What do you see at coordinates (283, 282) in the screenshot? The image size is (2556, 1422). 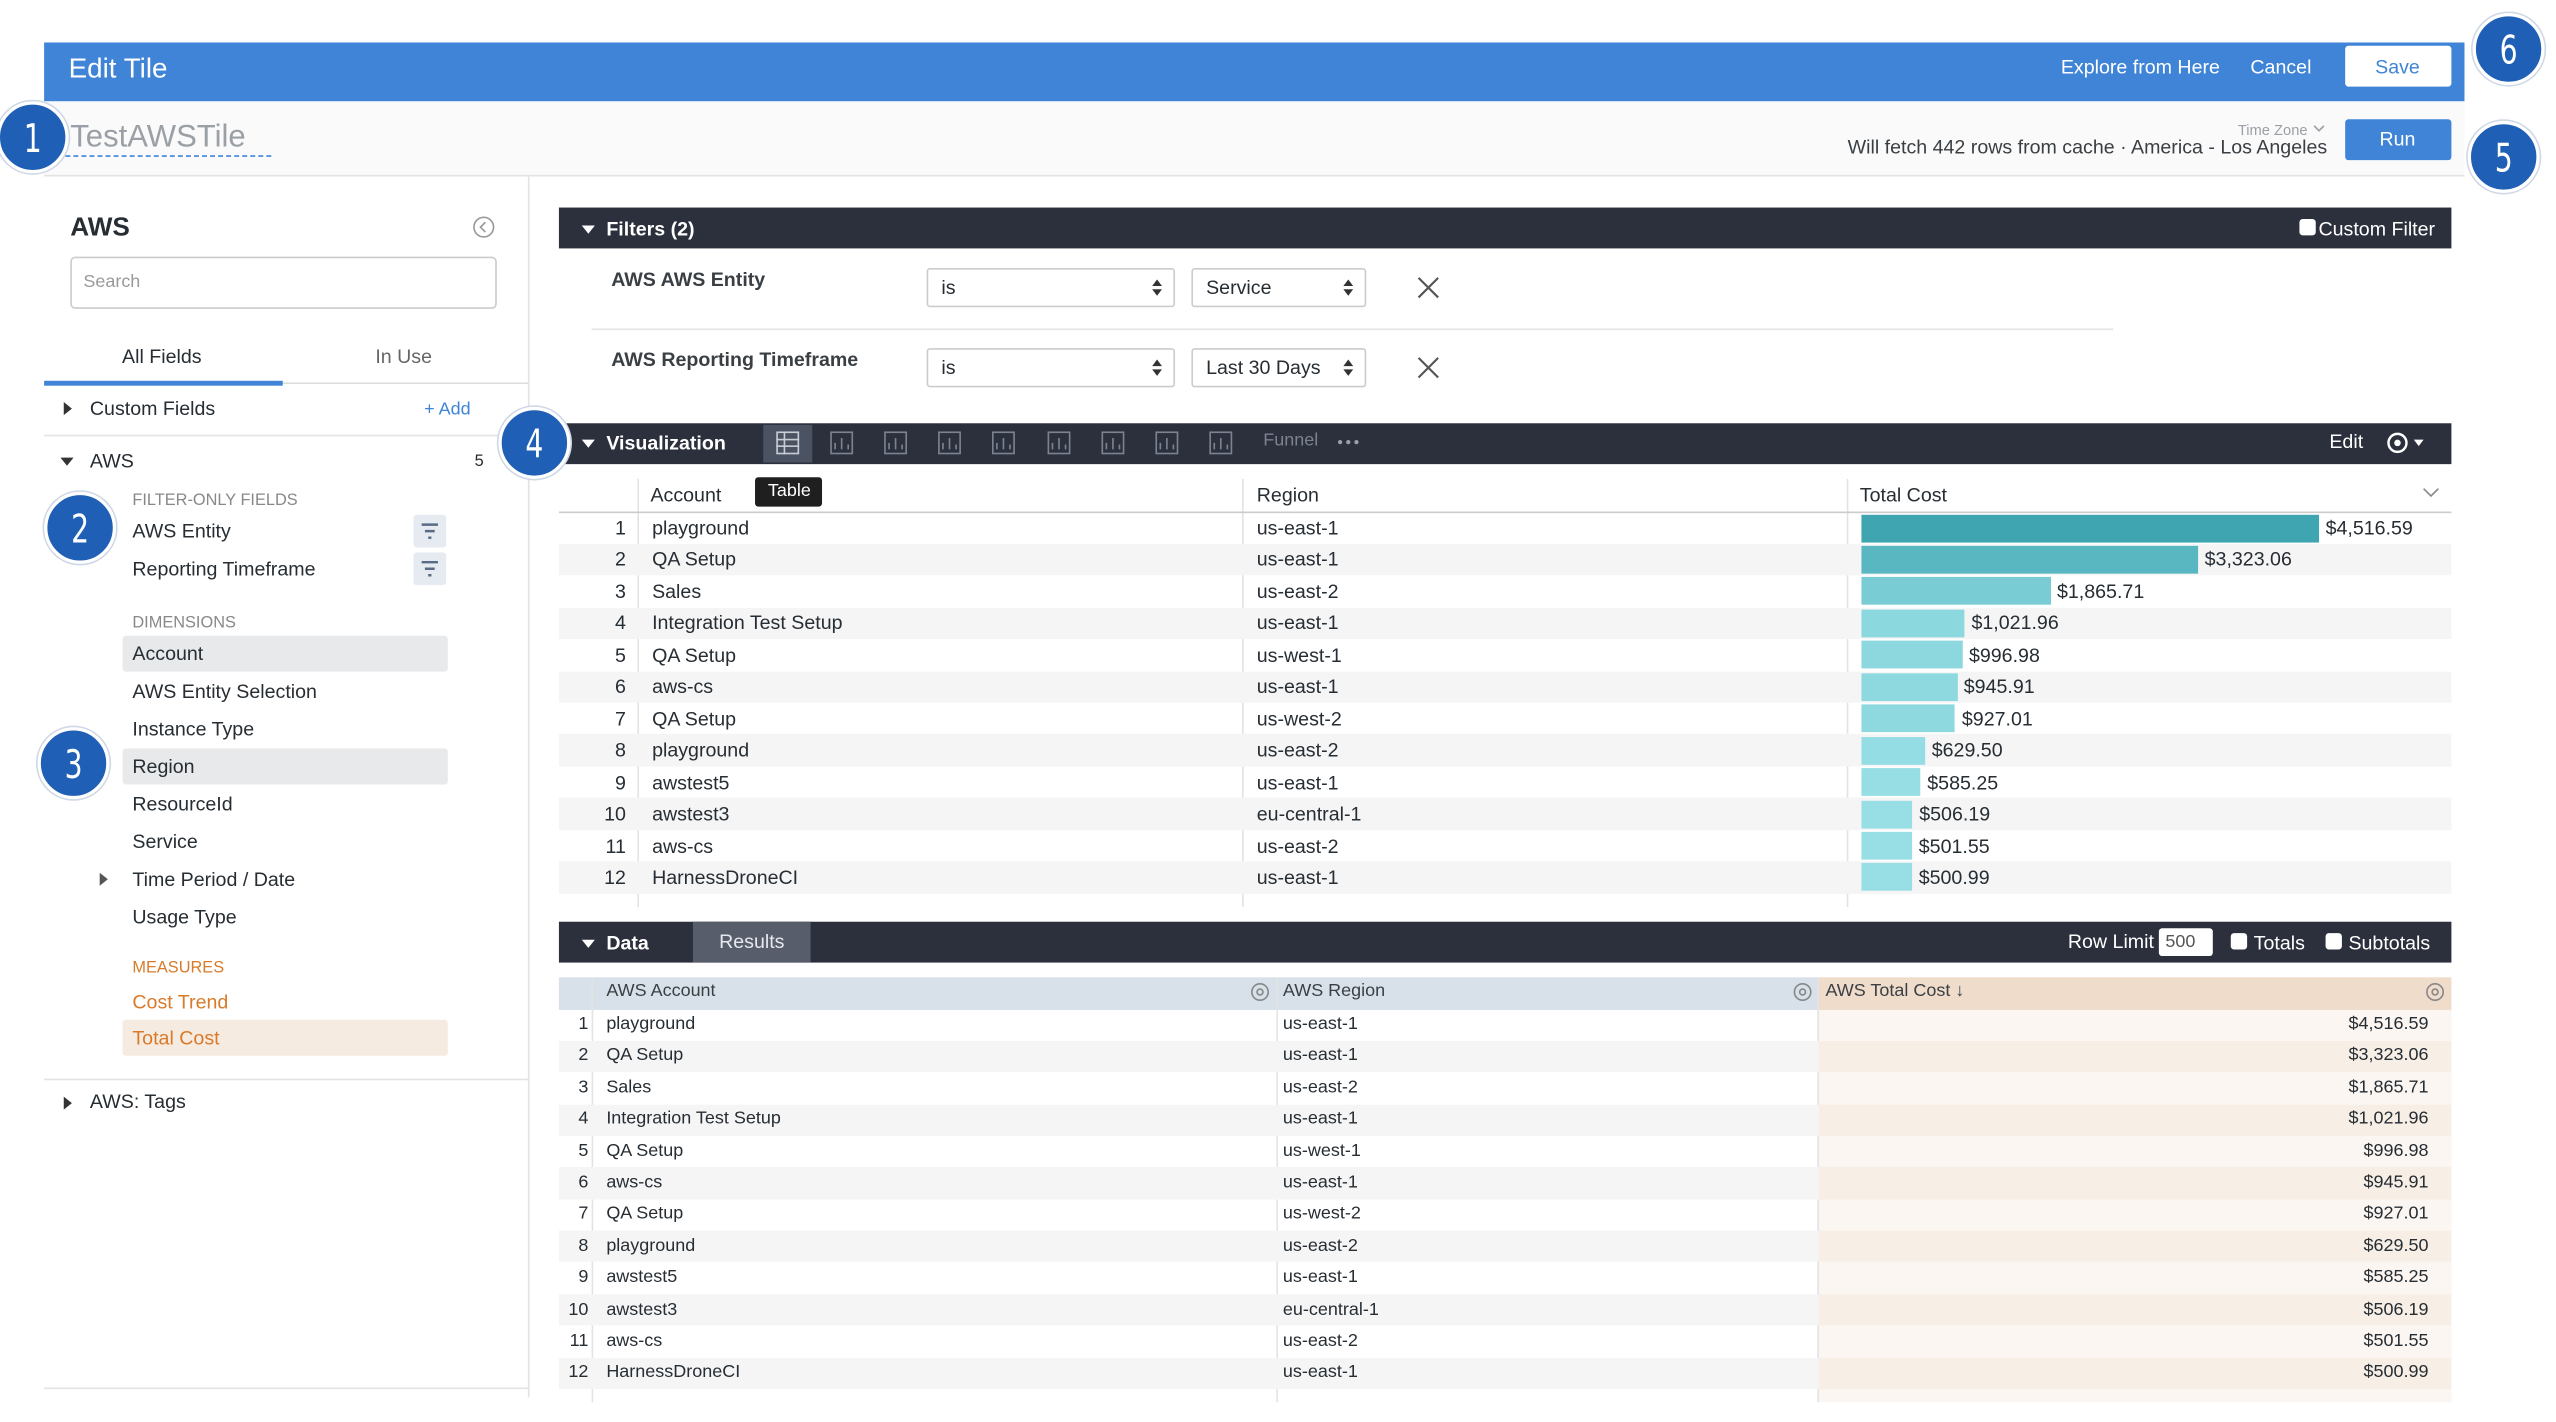 I see `search-box` at bounding box center [283, 282].